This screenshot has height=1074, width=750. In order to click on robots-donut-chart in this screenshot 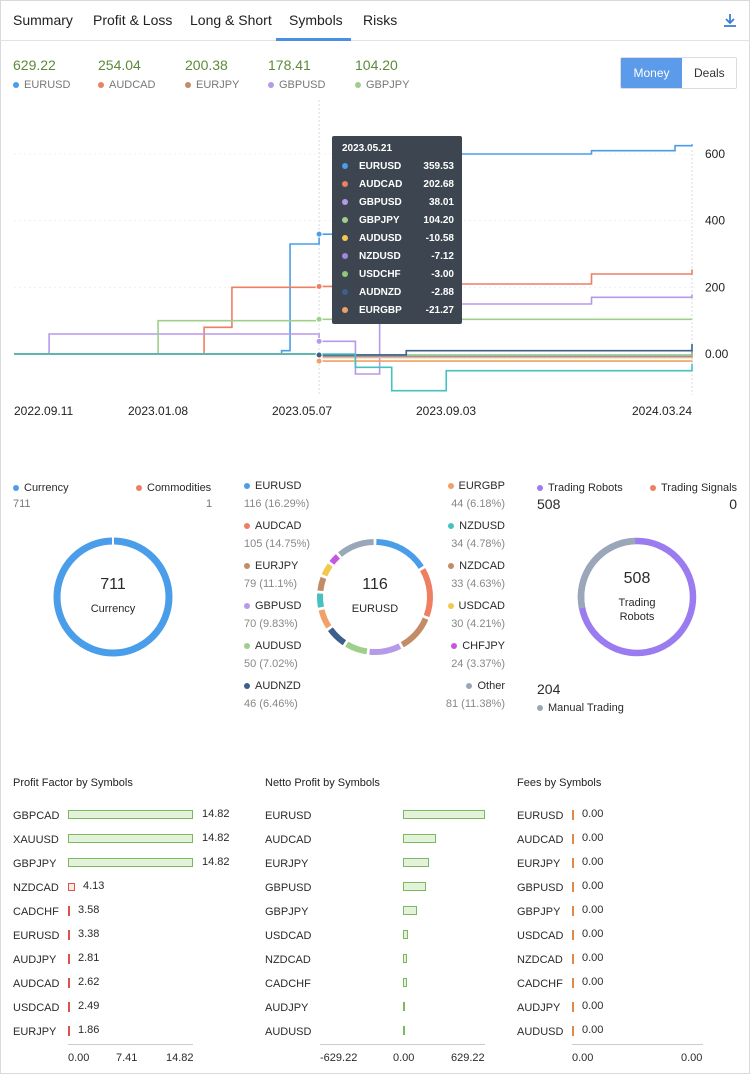, I will do `click(637, 597)`.